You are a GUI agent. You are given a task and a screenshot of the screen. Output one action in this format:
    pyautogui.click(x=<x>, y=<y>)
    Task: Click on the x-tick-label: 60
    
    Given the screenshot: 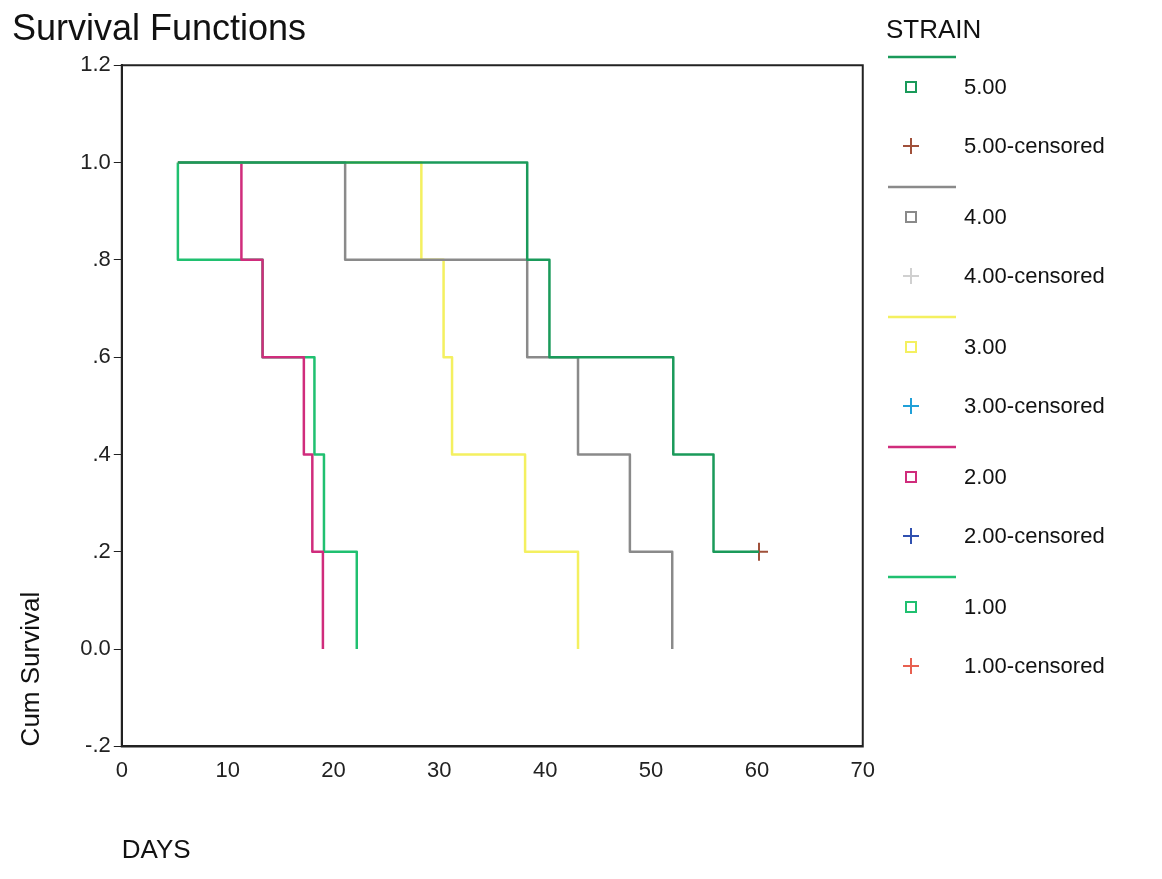 What is the action you would take?
    pyautogui.click(x=757, y=769)
    